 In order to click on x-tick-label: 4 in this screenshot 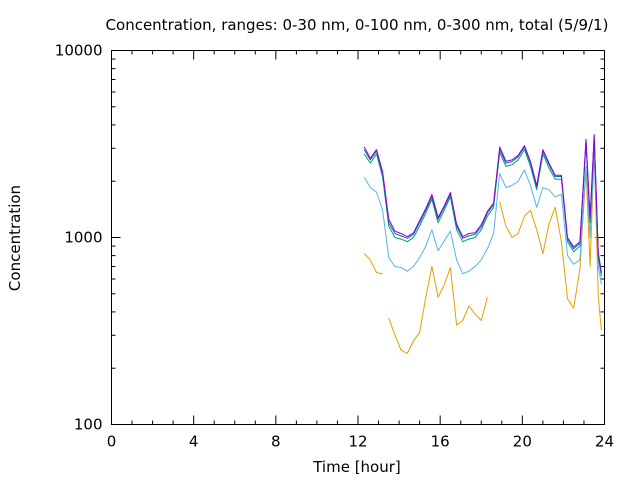, I will do `click(194, 442)`.